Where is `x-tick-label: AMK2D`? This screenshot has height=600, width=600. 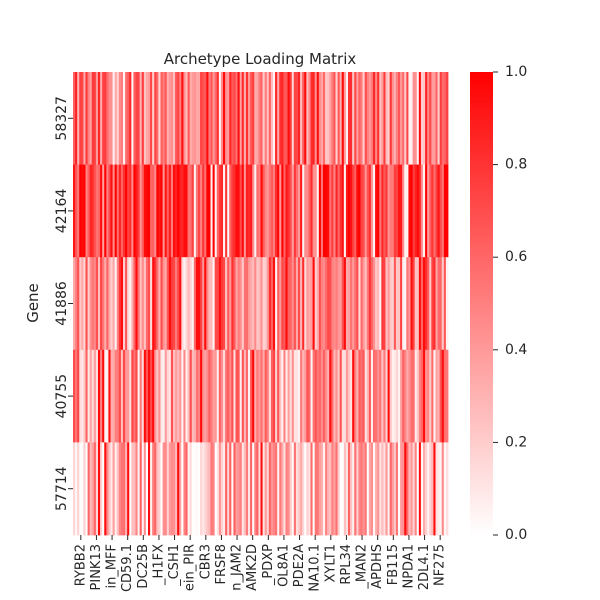 x-tick-label: AMK2D is located at coordinates (252, 567).